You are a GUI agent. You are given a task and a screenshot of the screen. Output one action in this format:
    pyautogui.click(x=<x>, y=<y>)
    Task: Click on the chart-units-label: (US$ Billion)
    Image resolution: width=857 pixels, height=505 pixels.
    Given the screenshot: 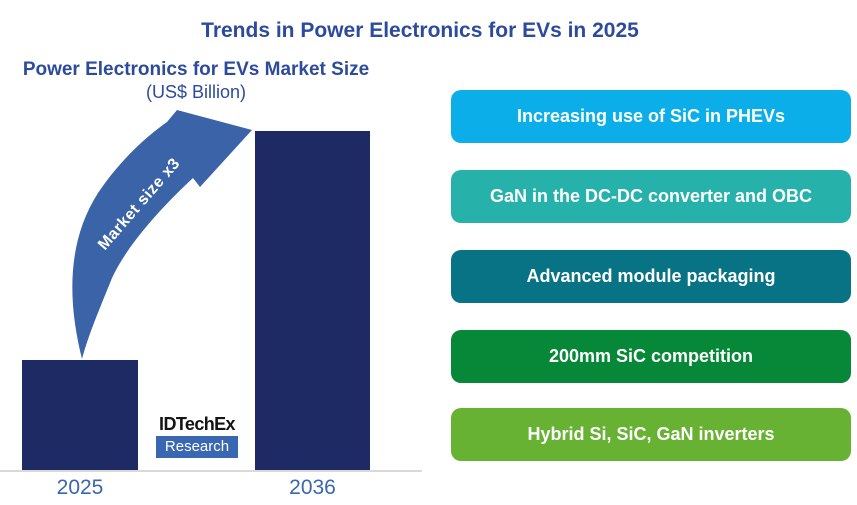 What is the action you would take?
    pyautogui.click(x=196, y=92)
    